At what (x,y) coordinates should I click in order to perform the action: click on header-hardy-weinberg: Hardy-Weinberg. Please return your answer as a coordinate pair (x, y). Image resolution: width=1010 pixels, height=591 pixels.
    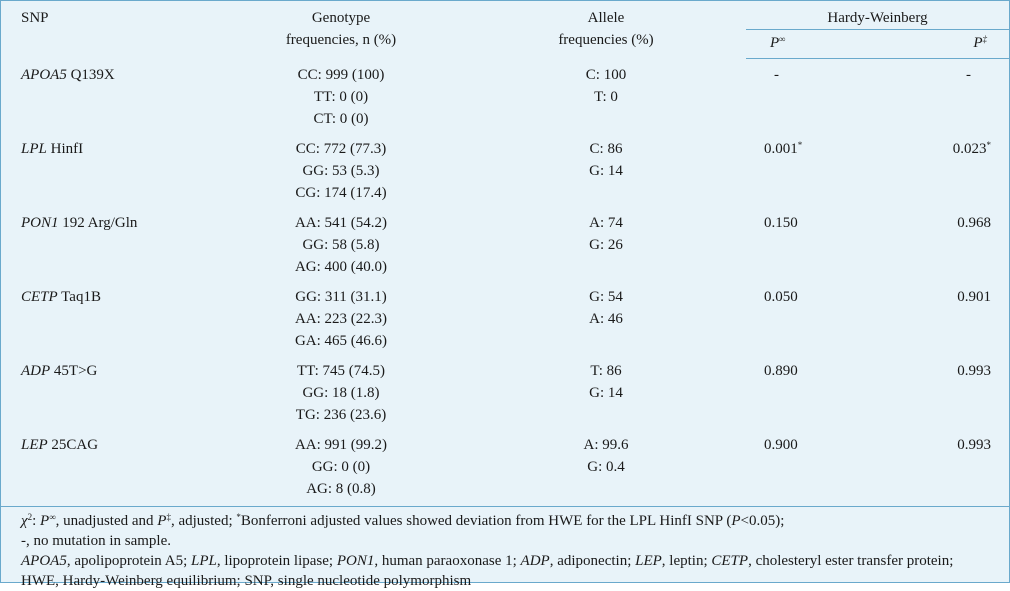
    Looking at the image, I should click on (877, 15).